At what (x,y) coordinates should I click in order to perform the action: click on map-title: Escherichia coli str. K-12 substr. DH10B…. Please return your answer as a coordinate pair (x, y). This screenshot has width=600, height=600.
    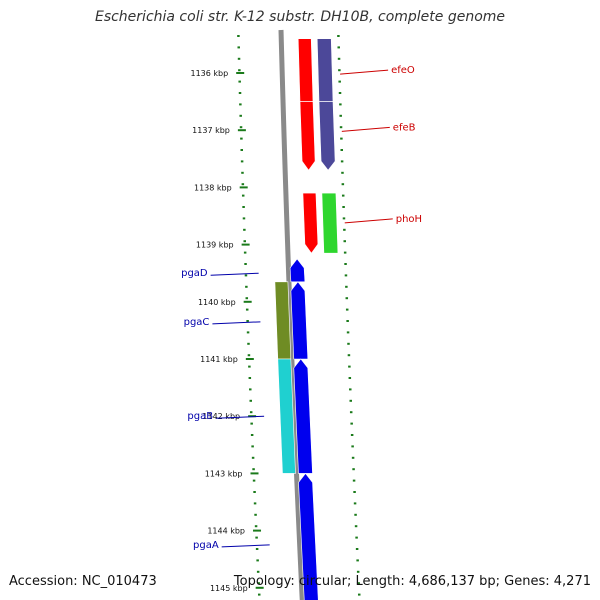
    Looking at the image, I should click on (300, 17).